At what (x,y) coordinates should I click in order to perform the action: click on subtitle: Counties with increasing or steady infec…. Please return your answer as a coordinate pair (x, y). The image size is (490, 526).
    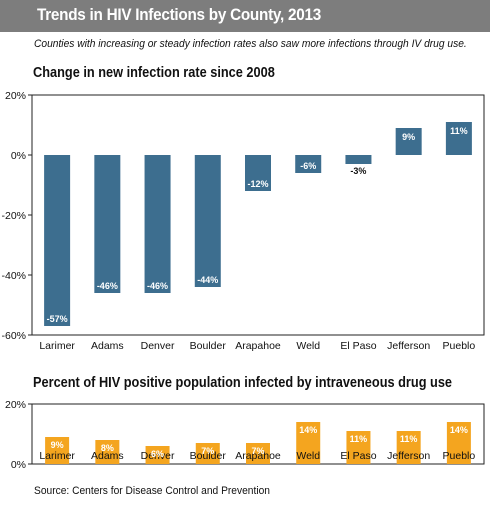
    Looking at the image, I should click on (250, 44).